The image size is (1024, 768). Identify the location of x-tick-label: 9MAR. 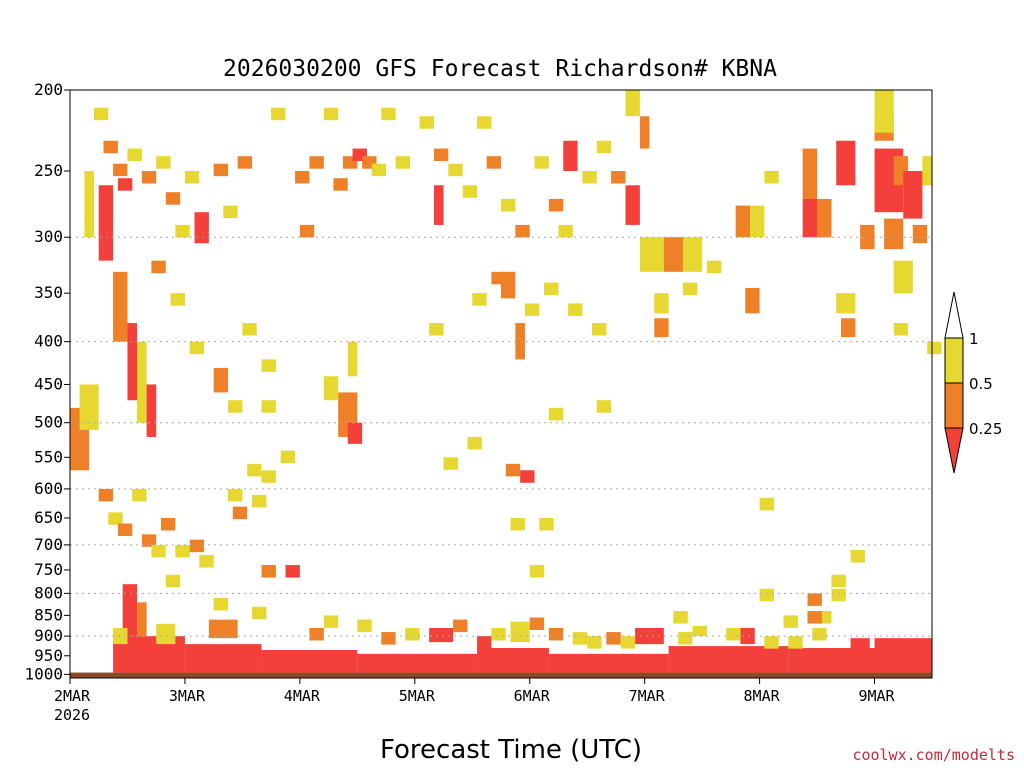
(876, 696).